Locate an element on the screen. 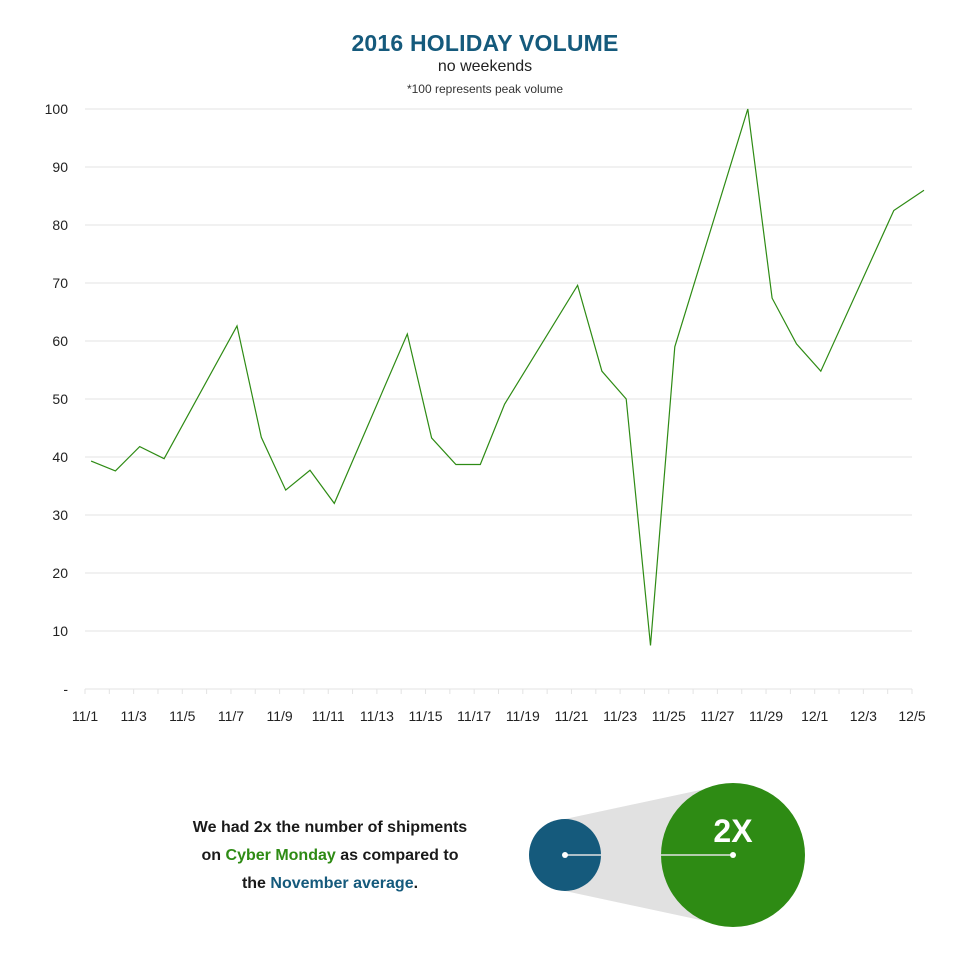  callout-line-3-post: . is located at coordinates (416, 883).